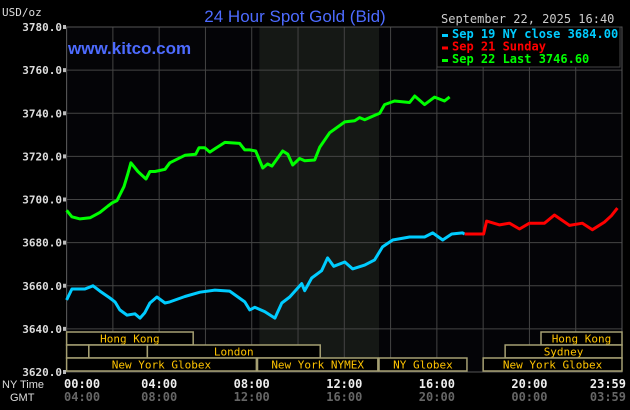  Describe the element at coordinates (82, 397) in the screenshot. I see `x-tick-label-gmt: 04:00` at that location.